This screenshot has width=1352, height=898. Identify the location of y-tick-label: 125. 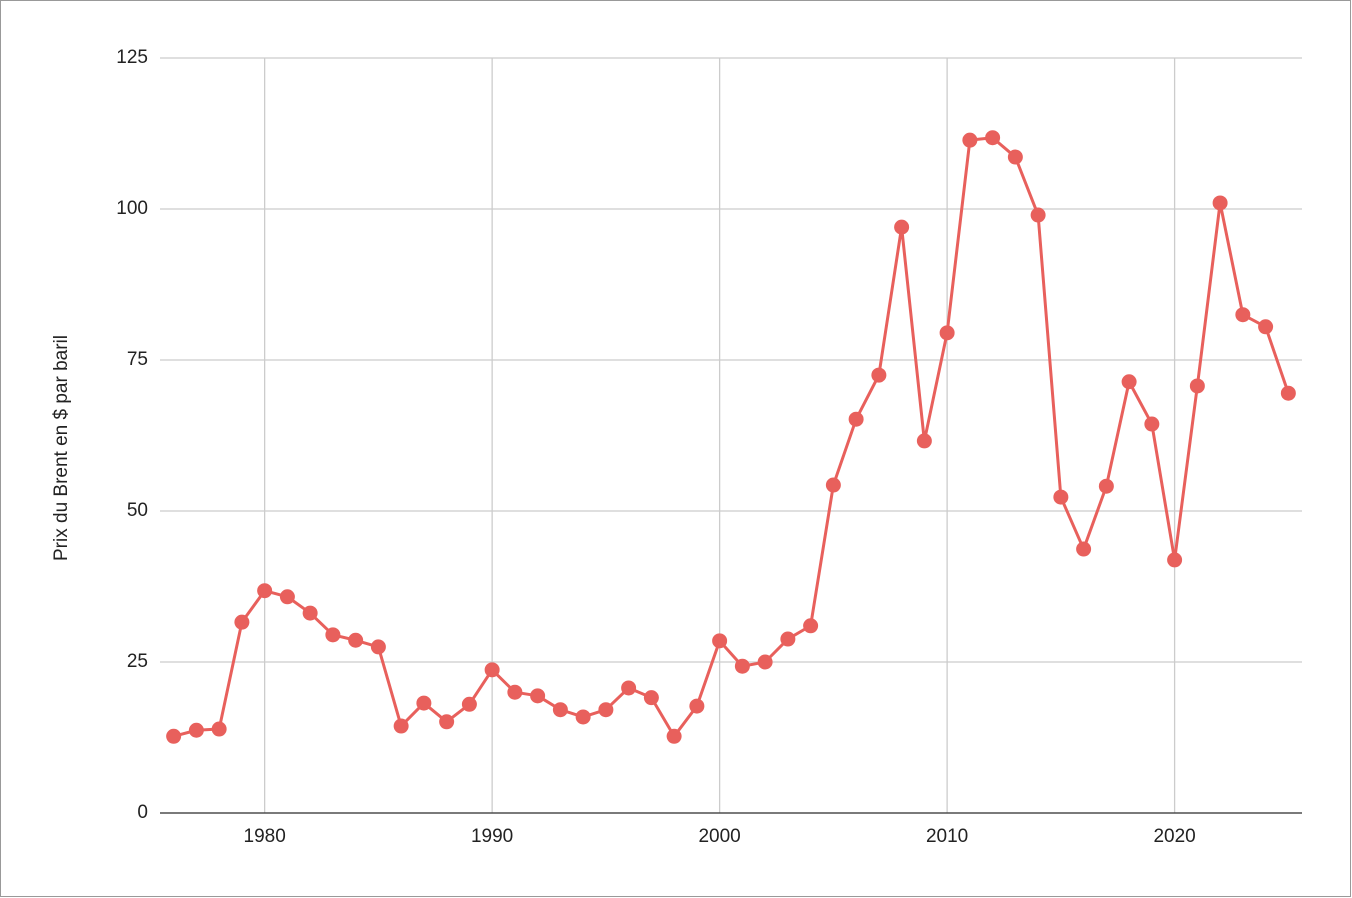
(132, 57).